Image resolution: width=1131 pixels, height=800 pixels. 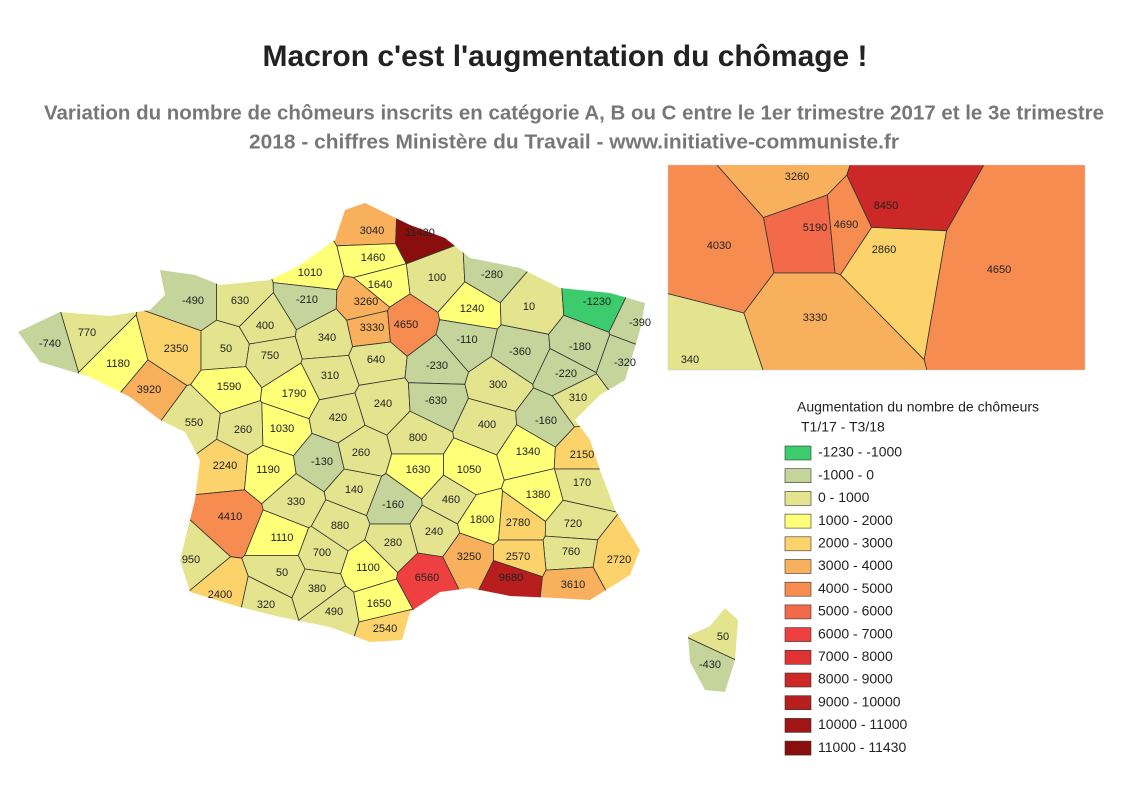 What do you see at coordinates (846, 474) in the screenshot?
I see `legend-label: -1000 - 0` at bounding box center [846, 474].